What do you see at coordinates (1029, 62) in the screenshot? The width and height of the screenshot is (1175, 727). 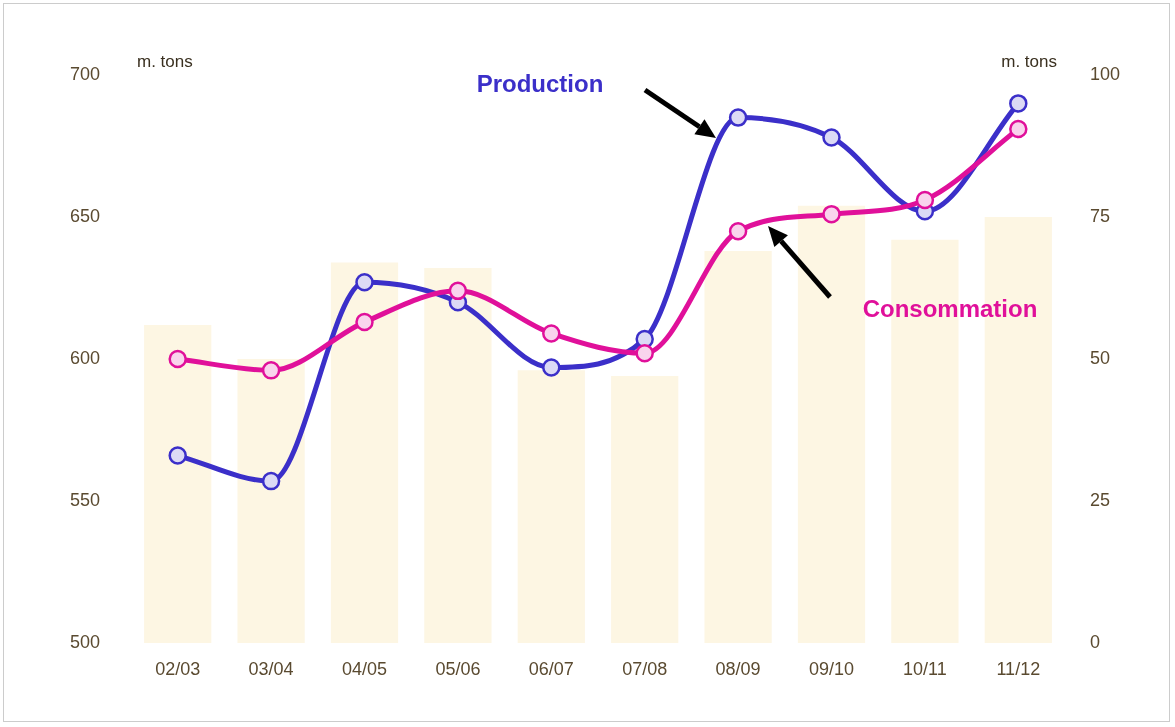 I see `y2-axis-title: m. tons` at bounding box center [1029, 62].